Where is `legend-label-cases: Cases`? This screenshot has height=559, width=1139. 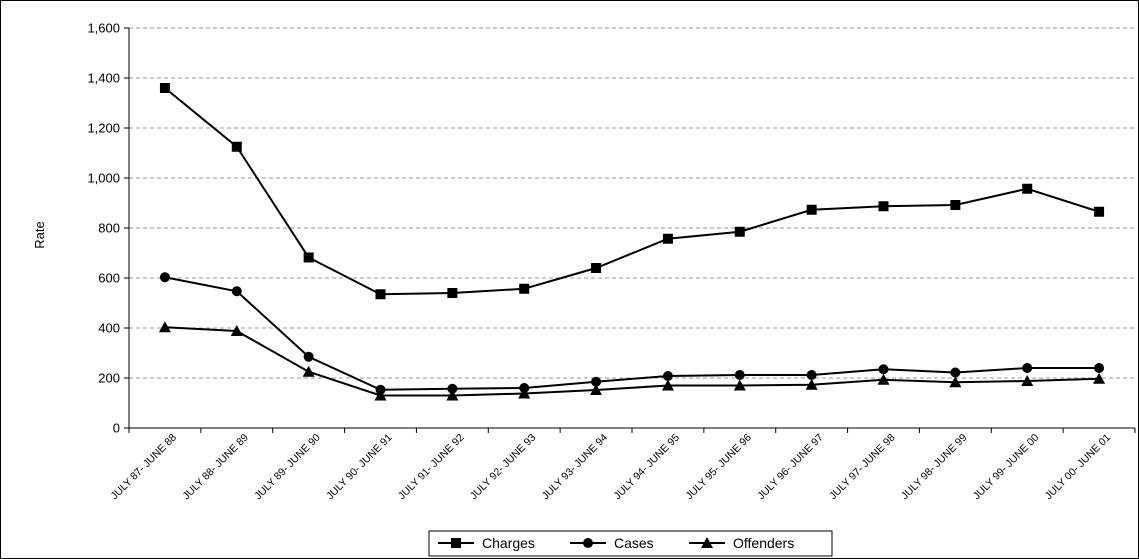 legend-label-cases: Cases is located at coordinates (634, 543).